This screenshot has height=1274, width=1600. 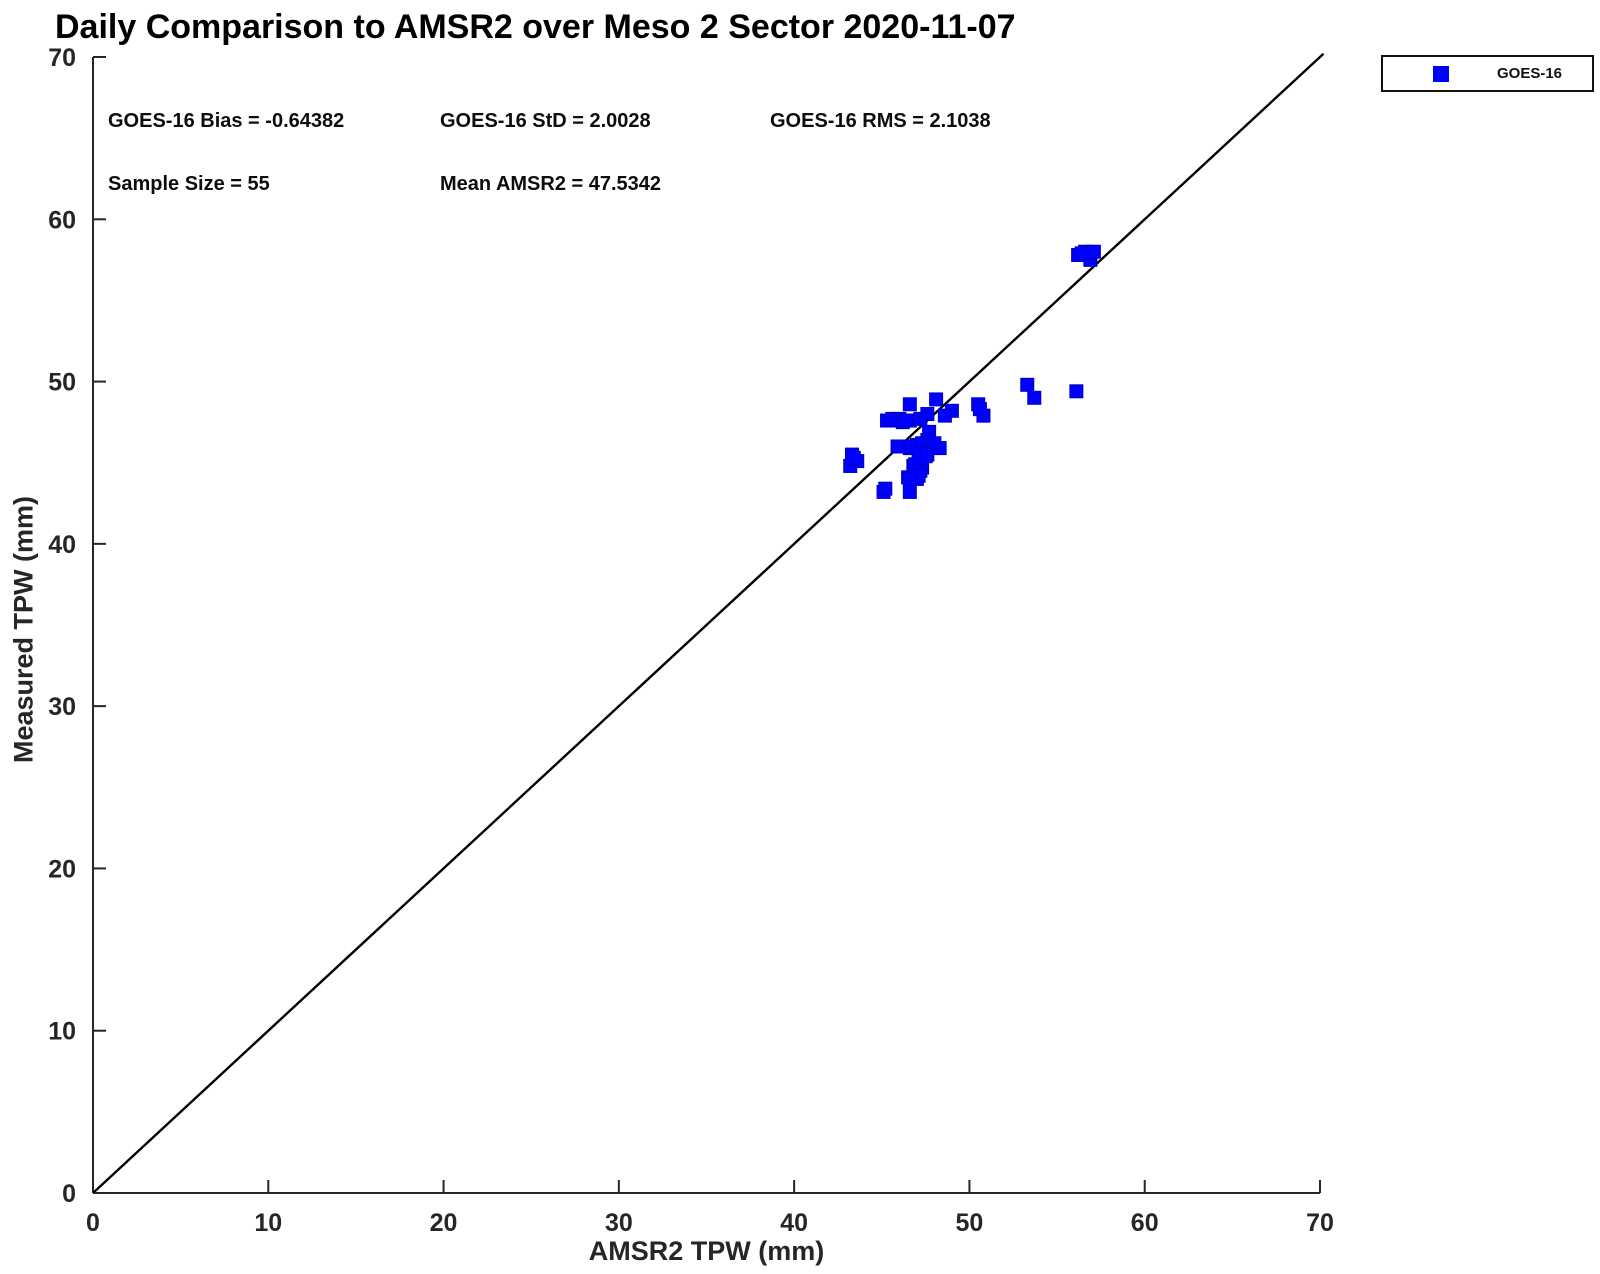 I want to click on y-tick-label: 60, so click(x=62, y=220).